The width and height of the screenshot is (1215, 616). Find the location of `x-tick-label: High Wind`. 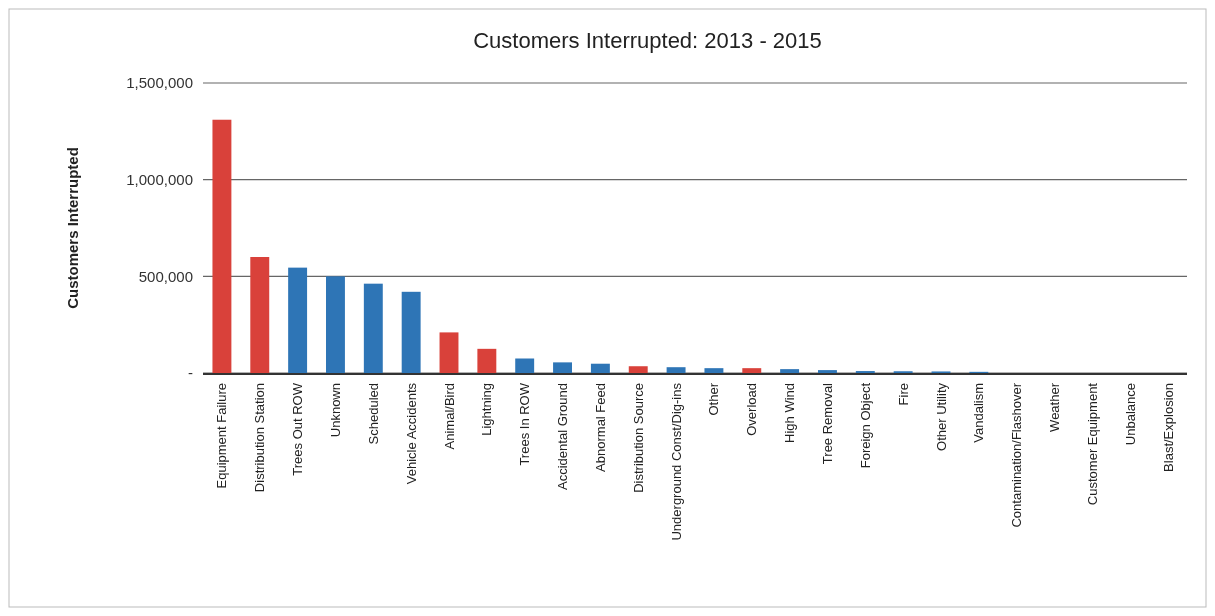

x-tick-label: High Wind is located at coordinates (790, 413).